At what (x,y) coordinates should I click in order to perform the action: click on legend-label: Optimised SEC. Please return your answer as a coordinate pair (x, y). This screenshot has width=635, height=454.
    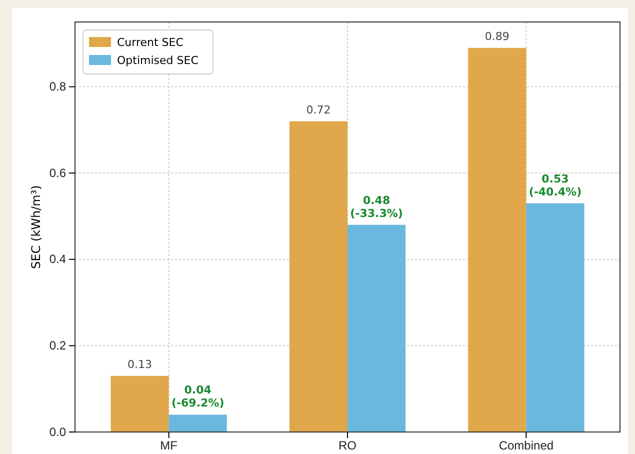
    Looking at the image, I should click on (158, 60).